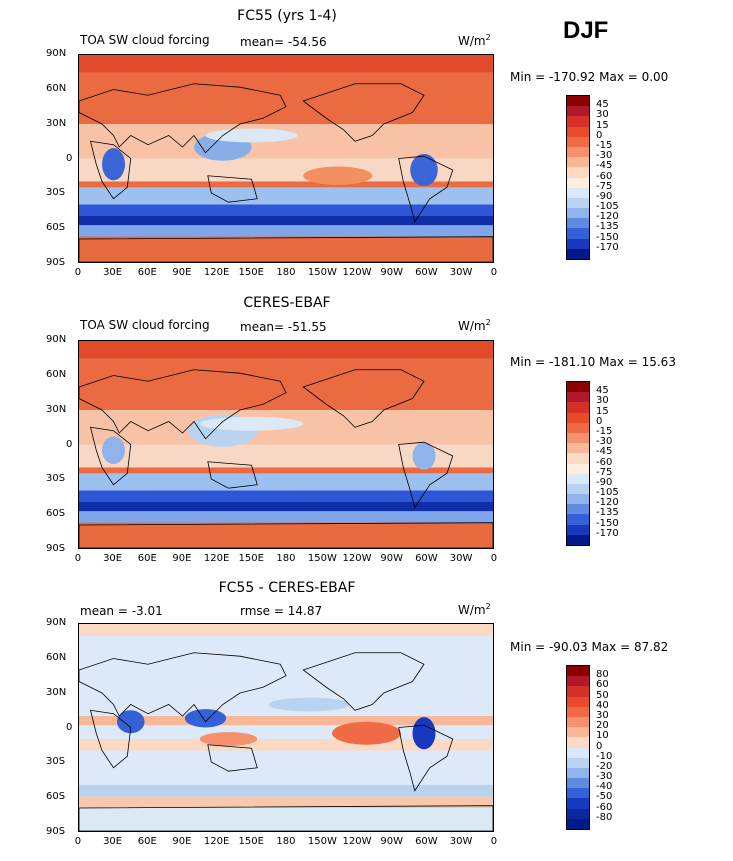 The width and height of the screenshot is (733, 861). I want to click on colorbar-label: -80, so click(604, 817).